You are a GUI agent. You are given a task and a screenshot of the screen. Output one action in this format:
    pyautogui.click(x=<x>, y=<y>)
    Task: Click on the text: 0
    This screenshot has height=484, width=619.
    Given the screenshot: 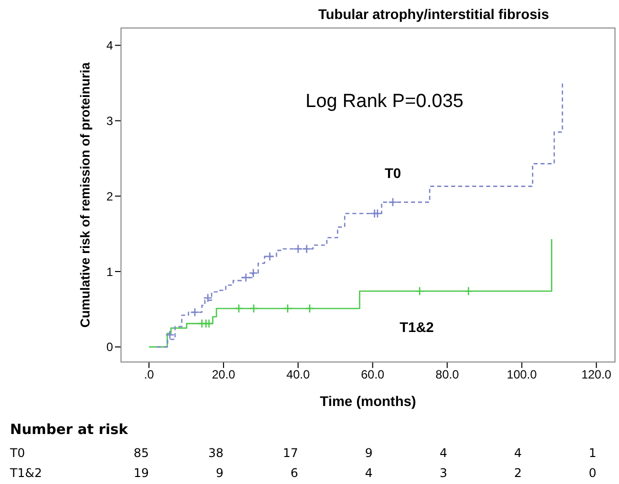 What is the action you would take?
    pyautogui.click(x=592, y=473)
    